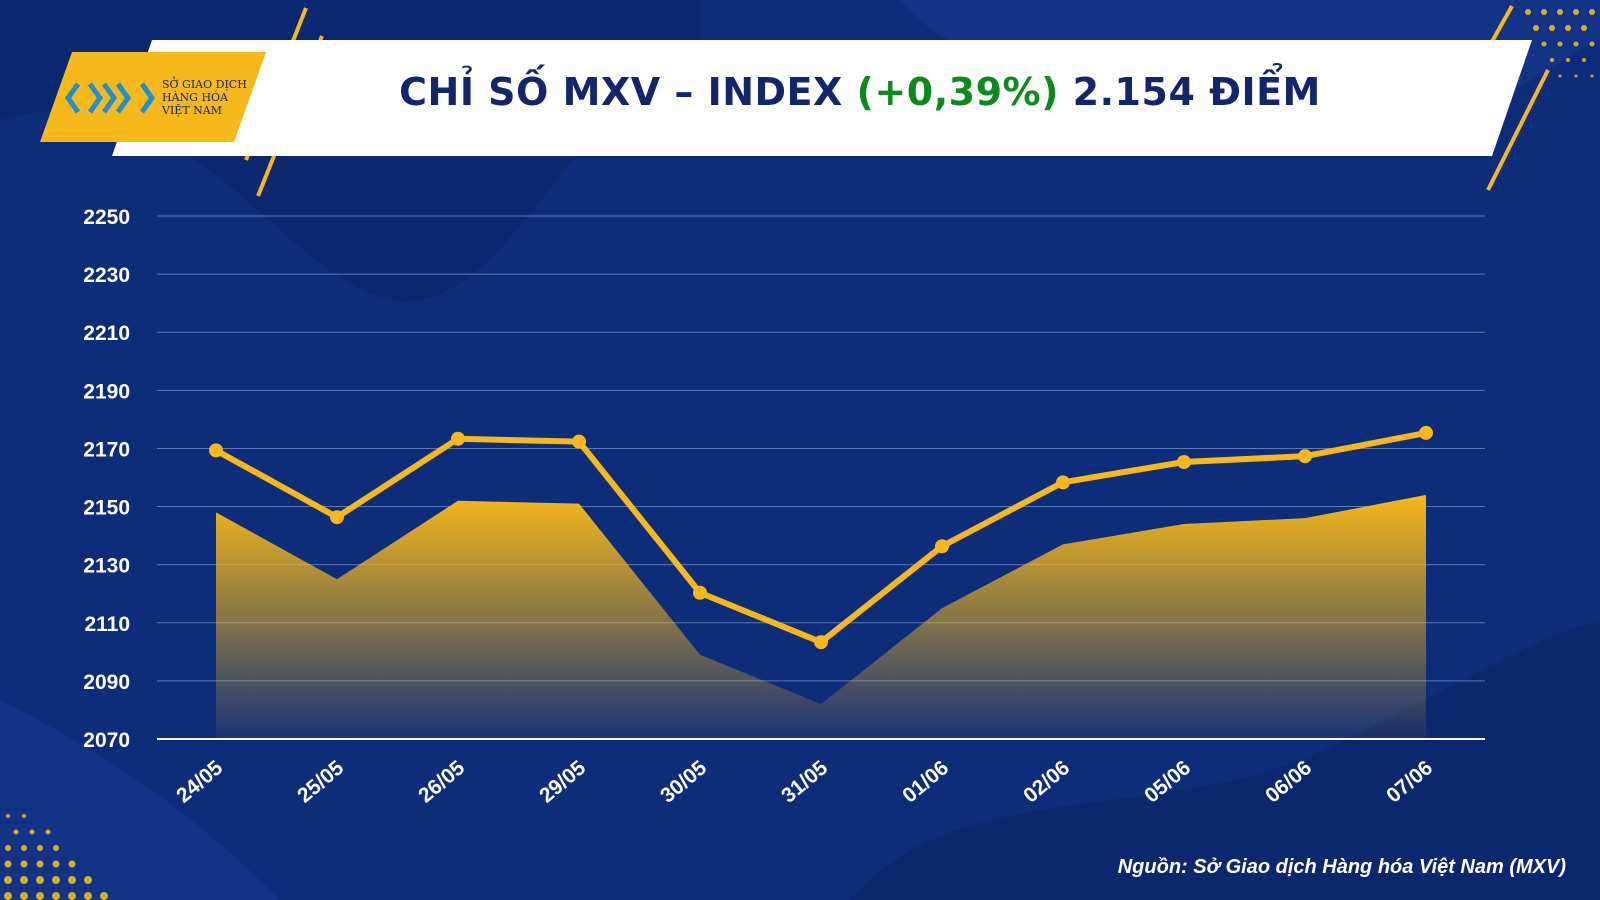 The image size is (1600, 900). What do you see at coordinates (106, 217) in the screenshot?
I see `y-tick-label: 2250` at bounding box center [106, 217].